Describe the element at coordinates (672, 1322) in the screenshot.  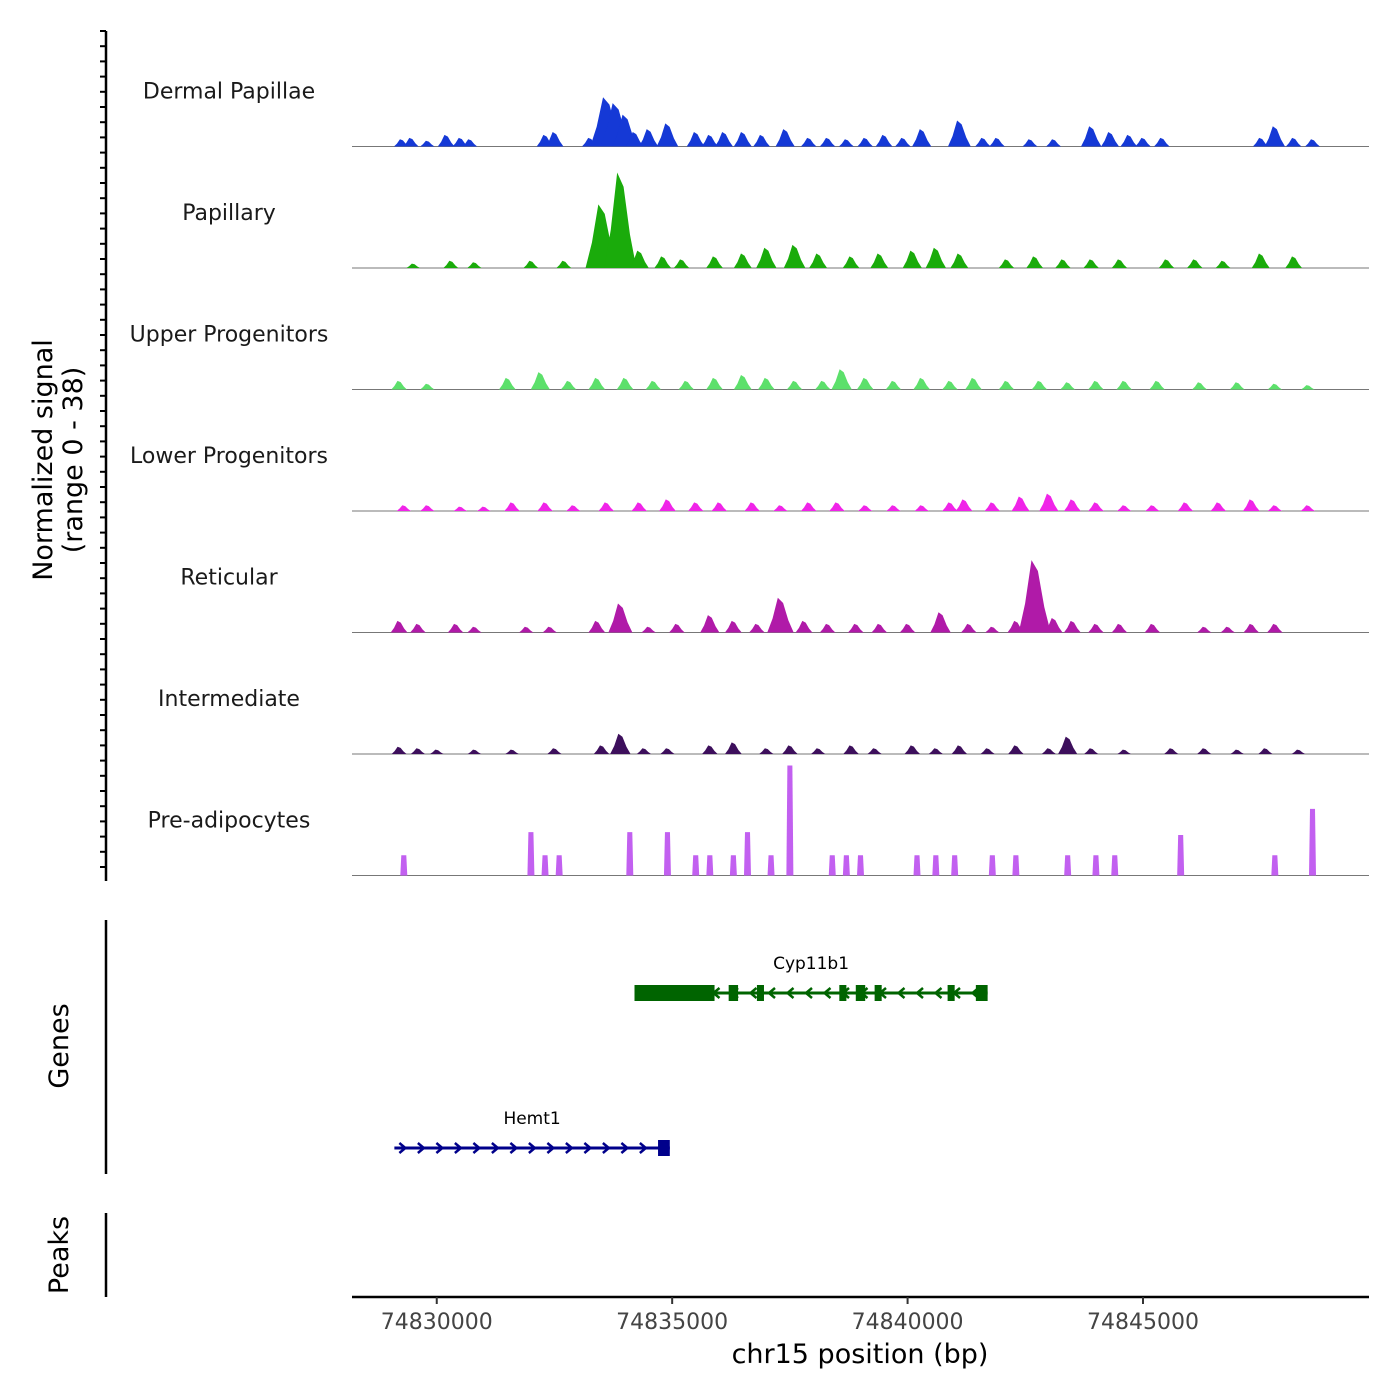
I see `x-tick-label: 74835000` at that location.